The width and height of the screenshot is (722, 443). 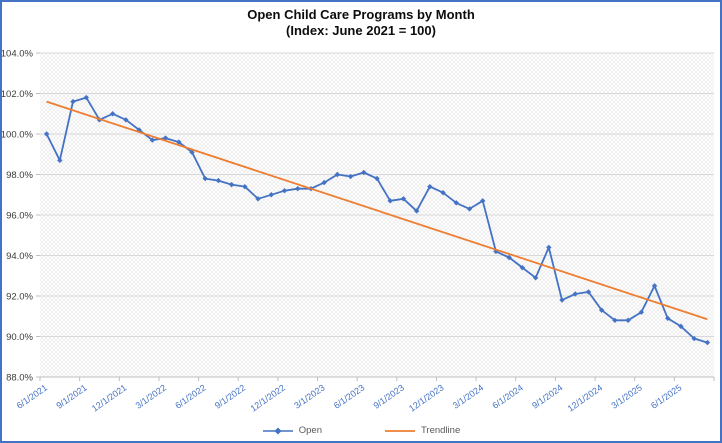 I want to click on legend-label-trendline: Trendline, so click(x=440, y=430).